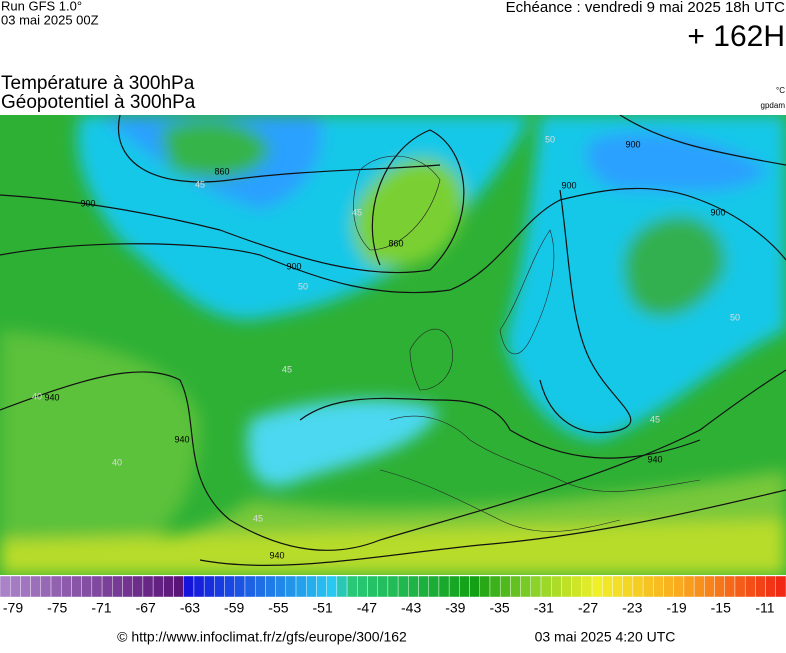 This screenshot has height=653, width=786. I want to click on scale-label: -51, so click(323, 608).